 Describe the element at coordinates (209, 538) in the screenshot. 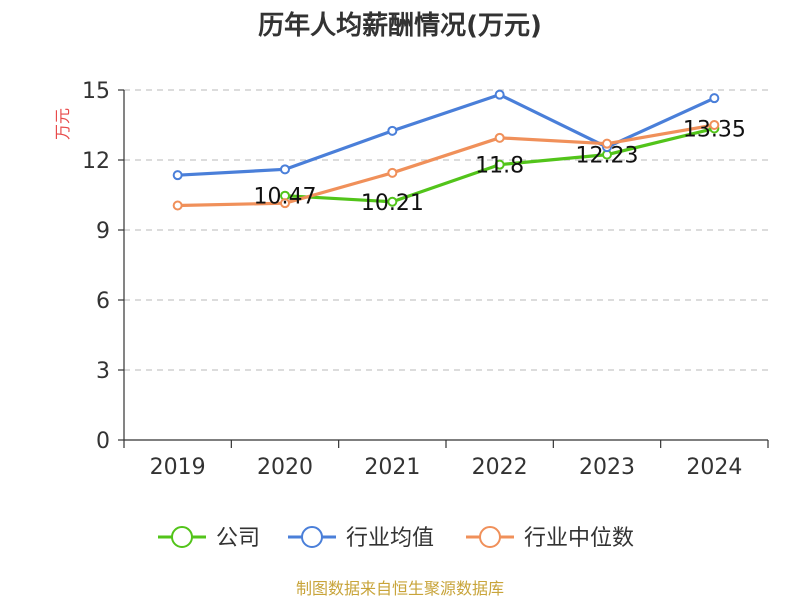

I see `legend-item-0: 公司` at that location.